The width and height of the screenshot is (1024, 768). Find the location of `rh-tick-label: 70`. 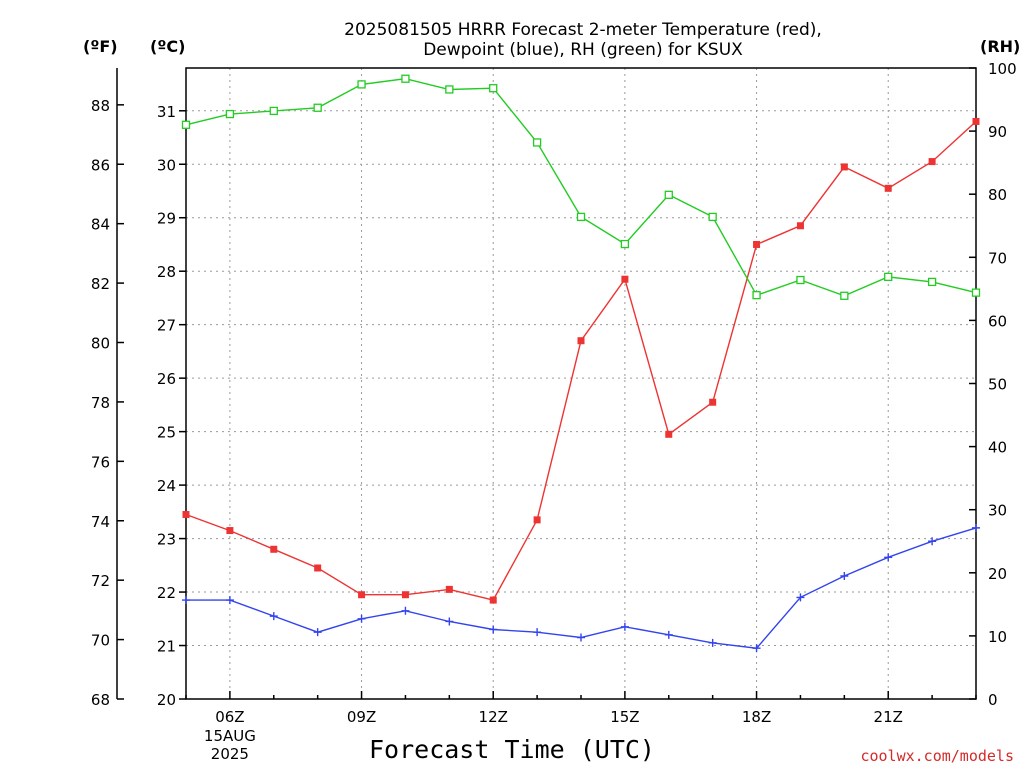

rh-tick-label: 70 is located at coordinates (997, 258).